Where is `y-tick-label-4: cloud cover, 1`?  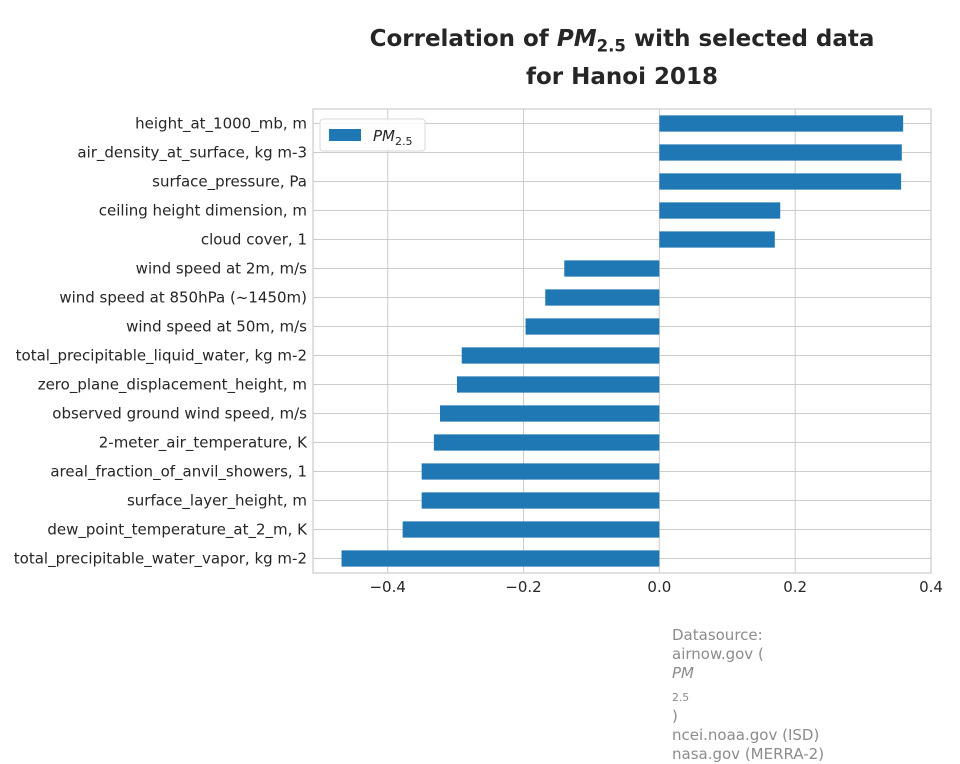 y-tick-label-4: cloud cover, 1 is located at coordinates (254, 240).